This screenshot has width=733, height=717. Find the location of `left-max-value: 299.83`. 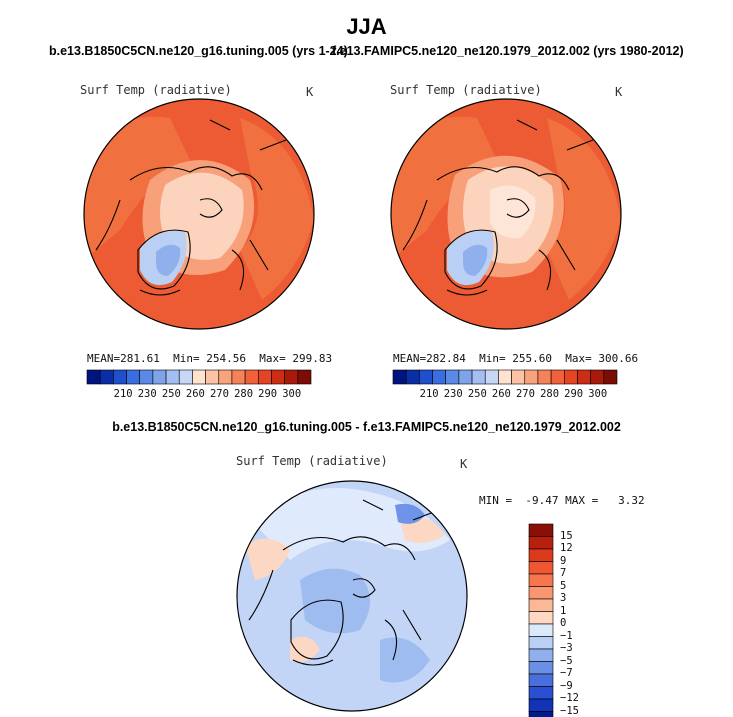

left-max-value: 299.83 is located at coordinates (312, 358).